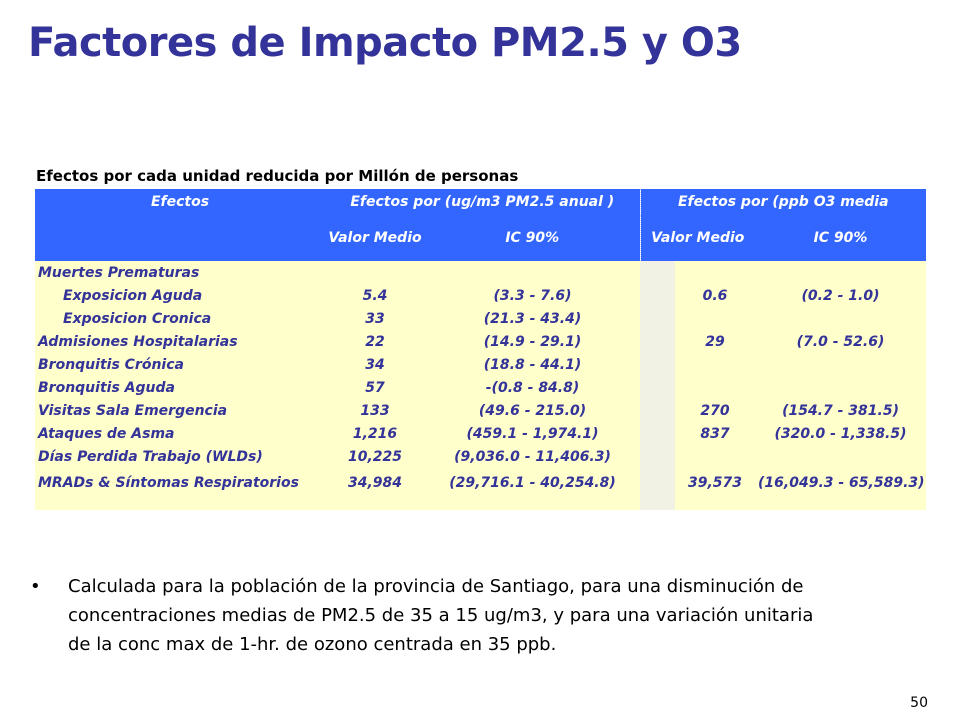  I want to click on table-row: Bronquitis Crónica 34 (18.8 - 44.1), so click(481, 364).